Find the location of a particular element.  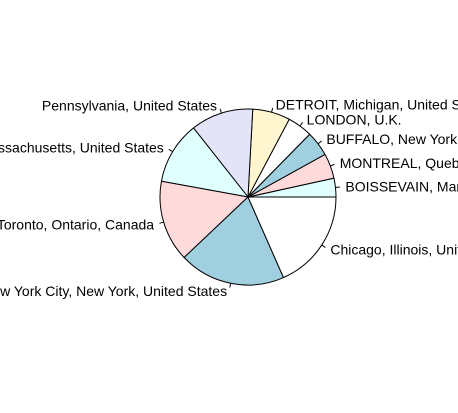

pie-slice-massachusetts-united-states is located at coordinates (204, 162).